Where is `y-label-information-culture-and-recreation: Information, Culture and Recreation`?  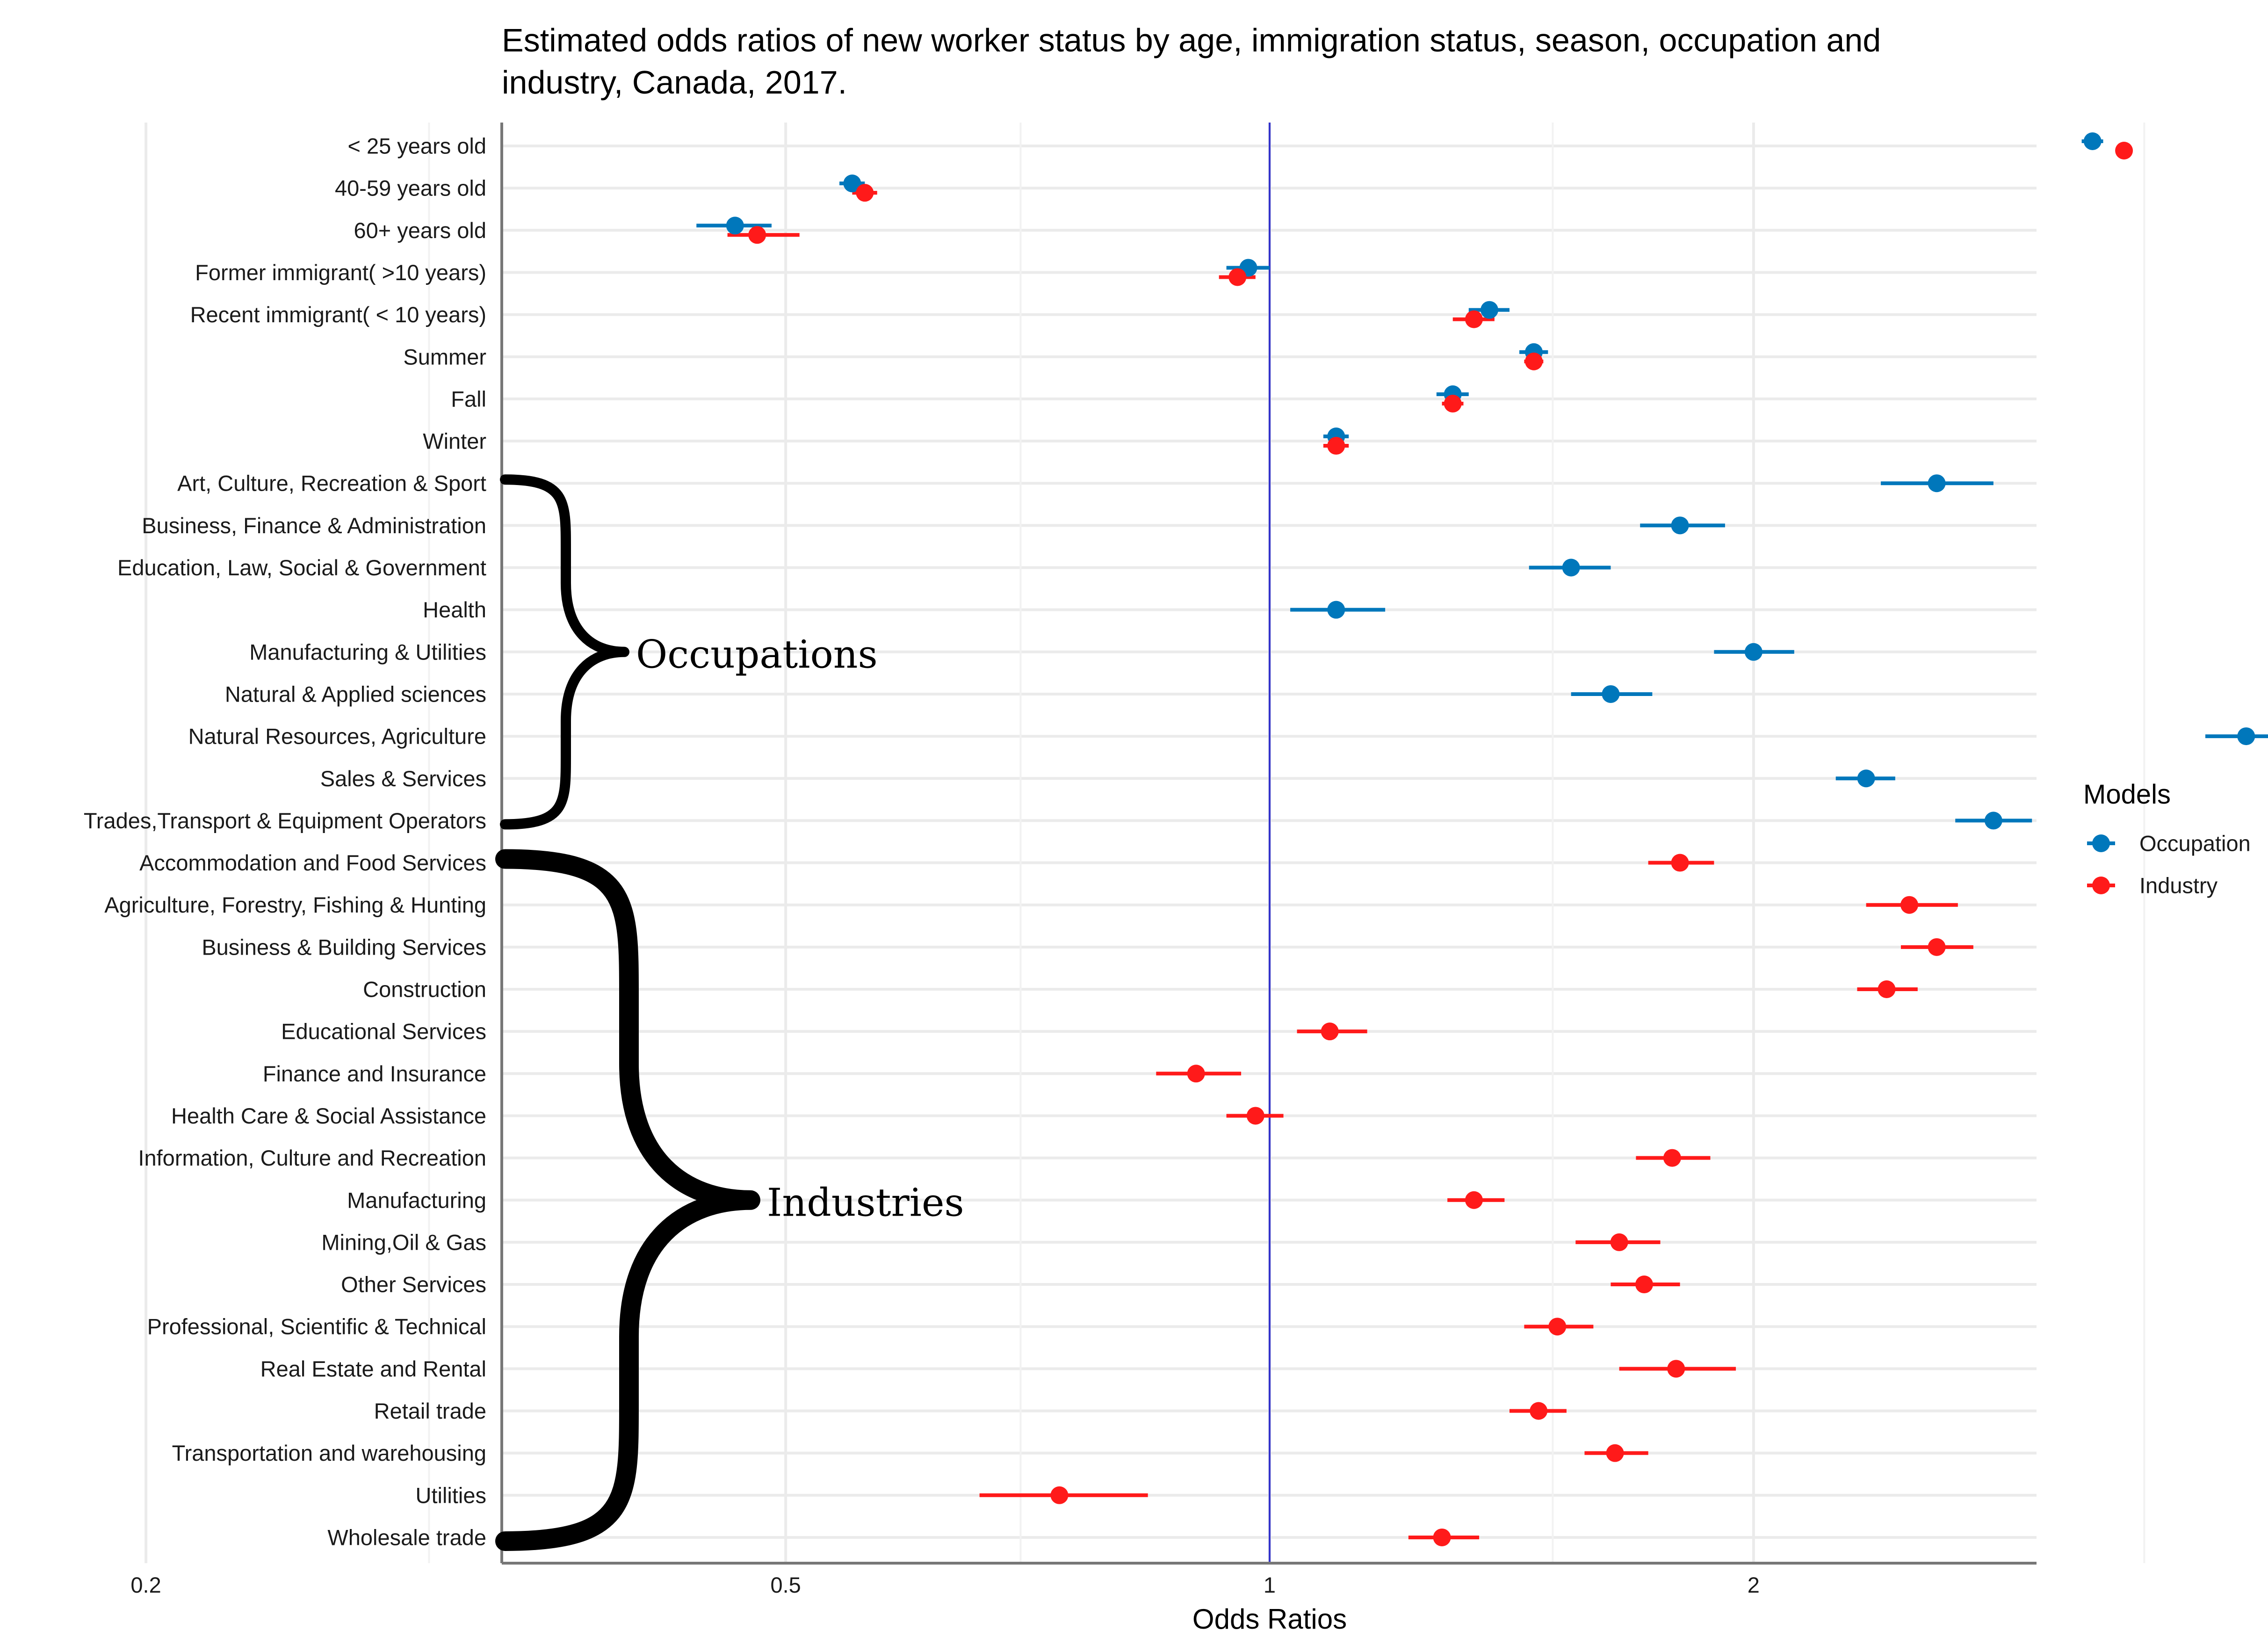
y-label-information-culture-and-recreation: Information, Culture and Recreation is located at coordinates (312, 1157).